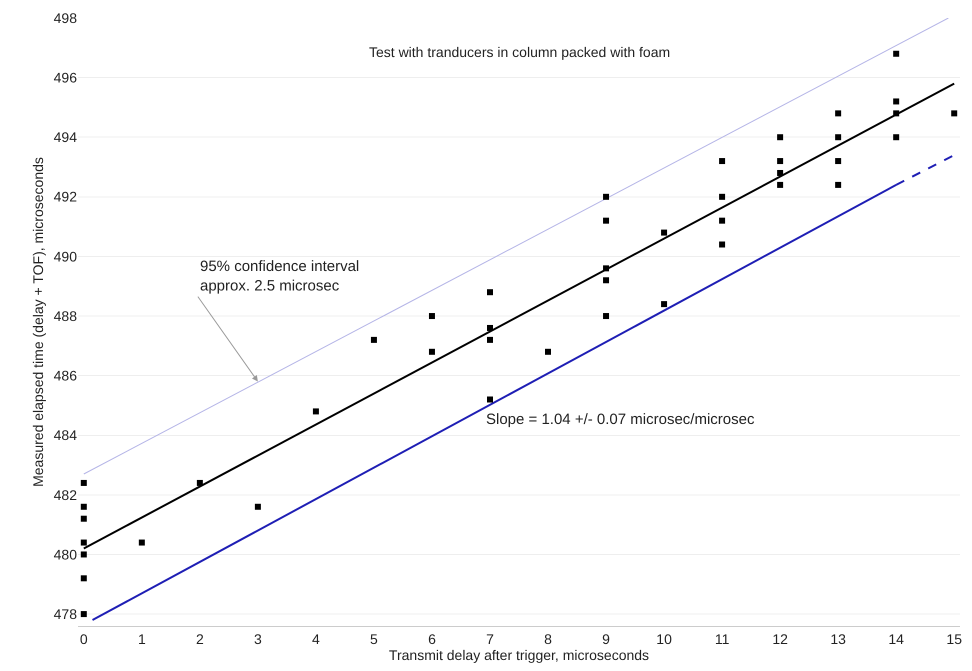 The height and width of the screenshot is (671, 972). What do you see at coordinates (66, 18) in the screenshot?
I see `y-tick-label: 498` at bounding box center [66, 18].